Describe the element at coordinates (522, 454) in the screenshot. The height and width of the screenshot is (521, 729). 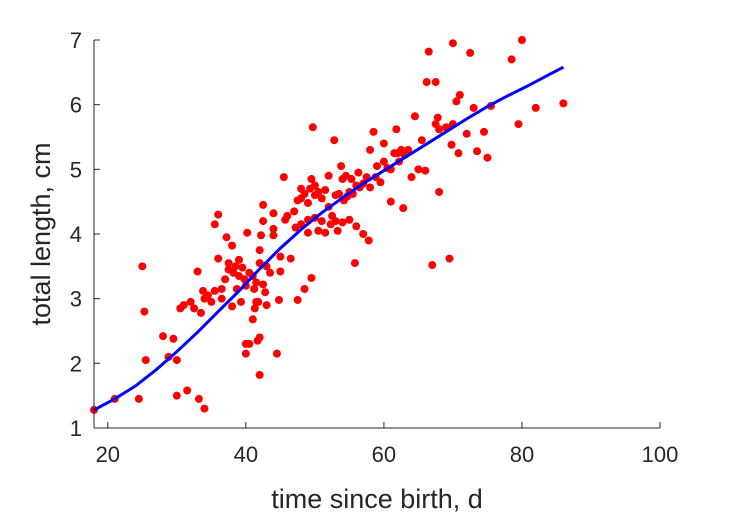
I see `x-tick-label: 80` at that location.